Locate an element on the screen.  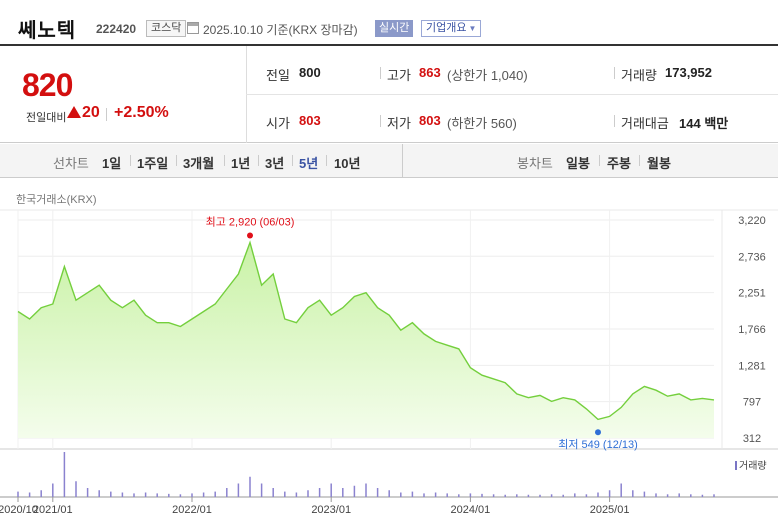
y-tick-label: 1,281 is located at coordinates (752, 366).